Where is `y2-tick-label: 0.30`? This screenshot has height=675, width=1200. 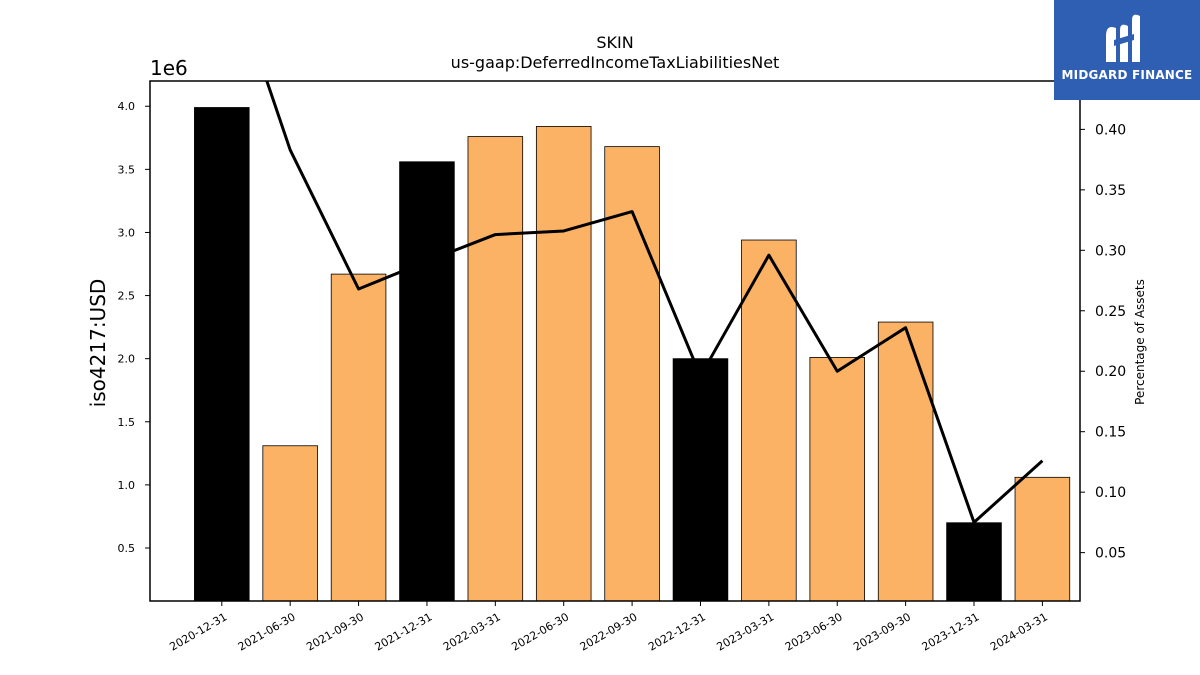 y2-tick-label: 0.30 is located at coordinates (1110, 251).